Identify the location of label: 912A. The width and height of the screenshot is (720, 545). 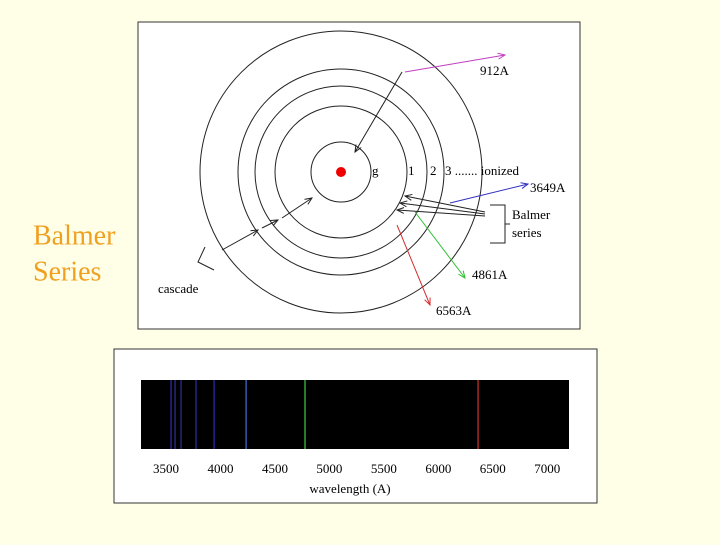
(495, 70).